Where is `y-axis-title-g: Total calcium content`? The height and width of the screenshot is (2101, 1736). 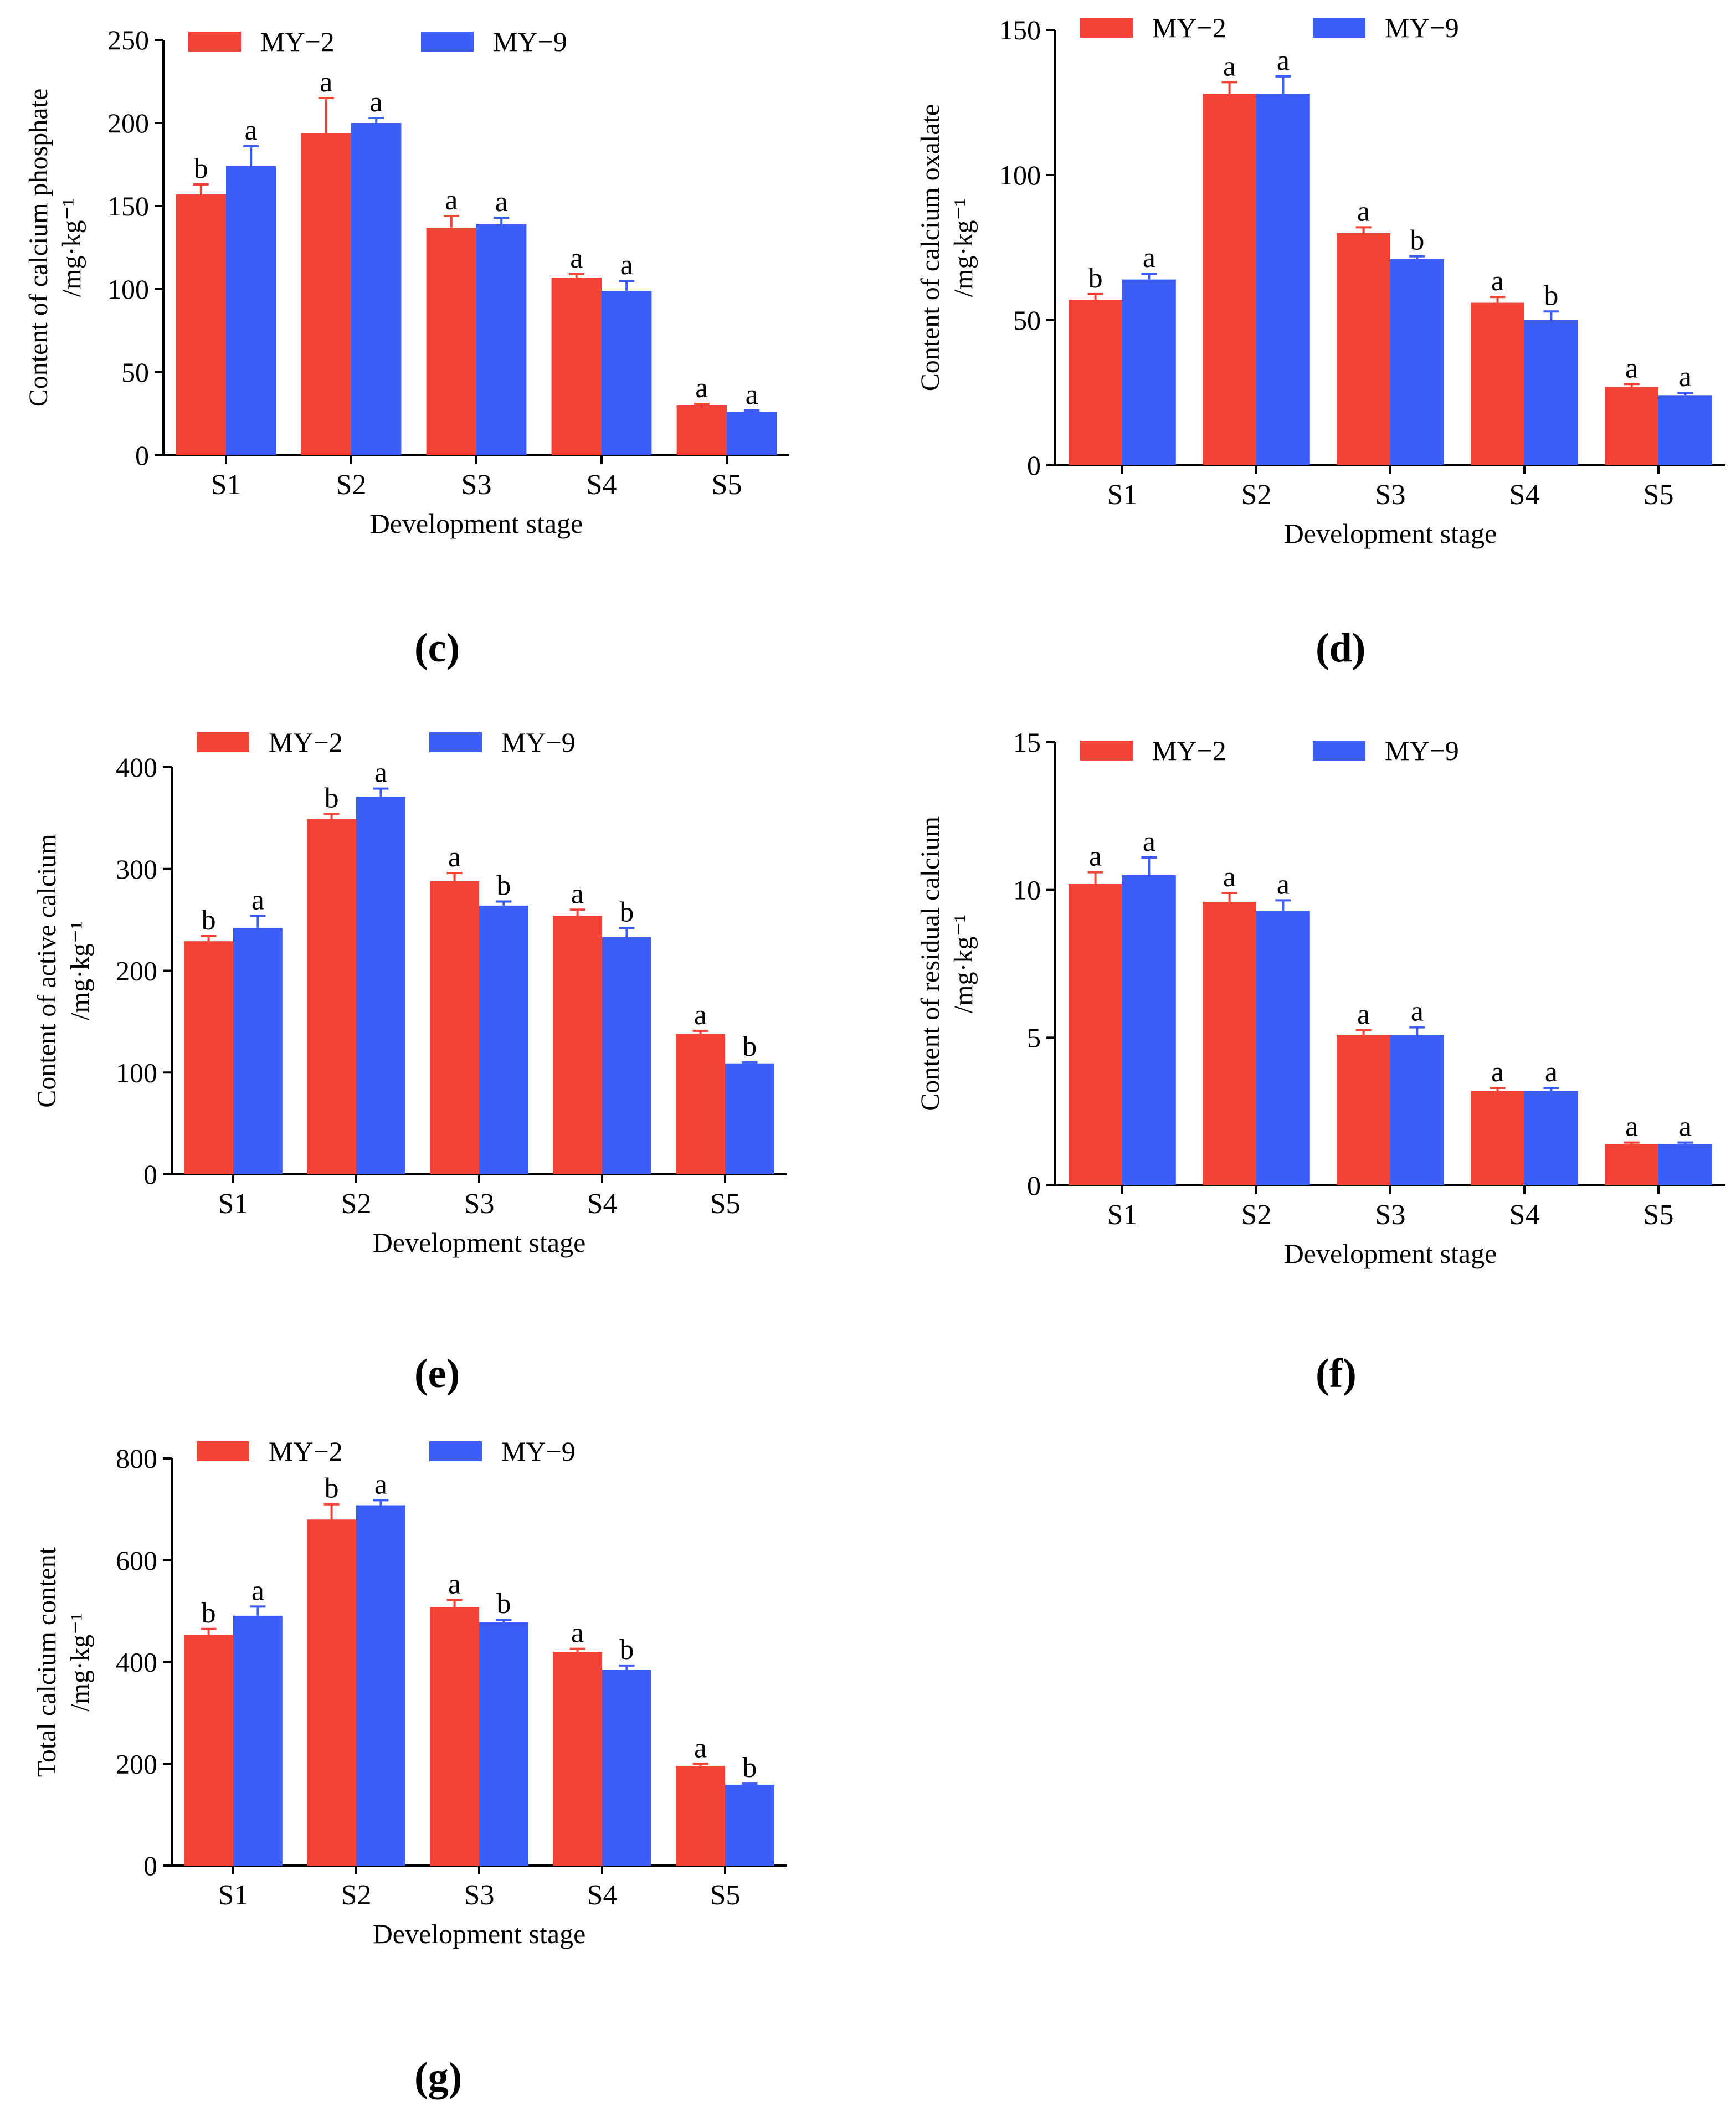
y-axis-title-g: Total calcium content is located at coordinates (46, 1662).